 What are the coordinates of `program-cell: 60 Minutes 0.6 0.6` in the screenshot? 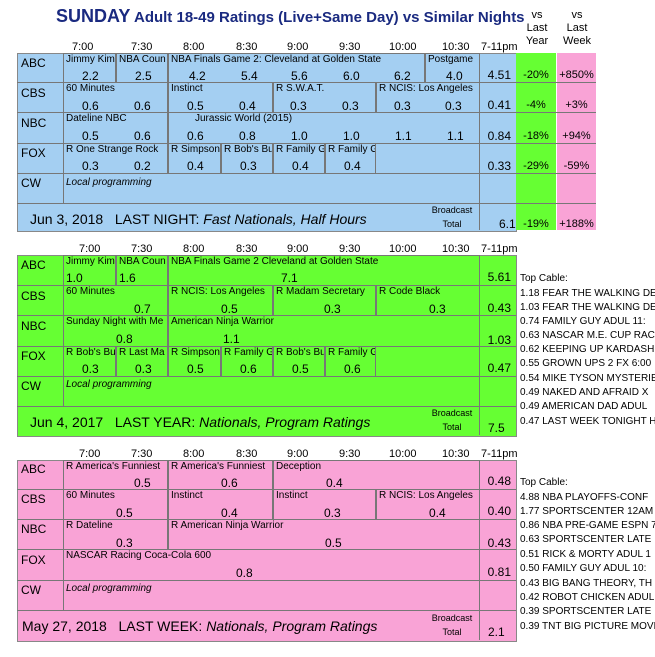 It's located at (115, 97).